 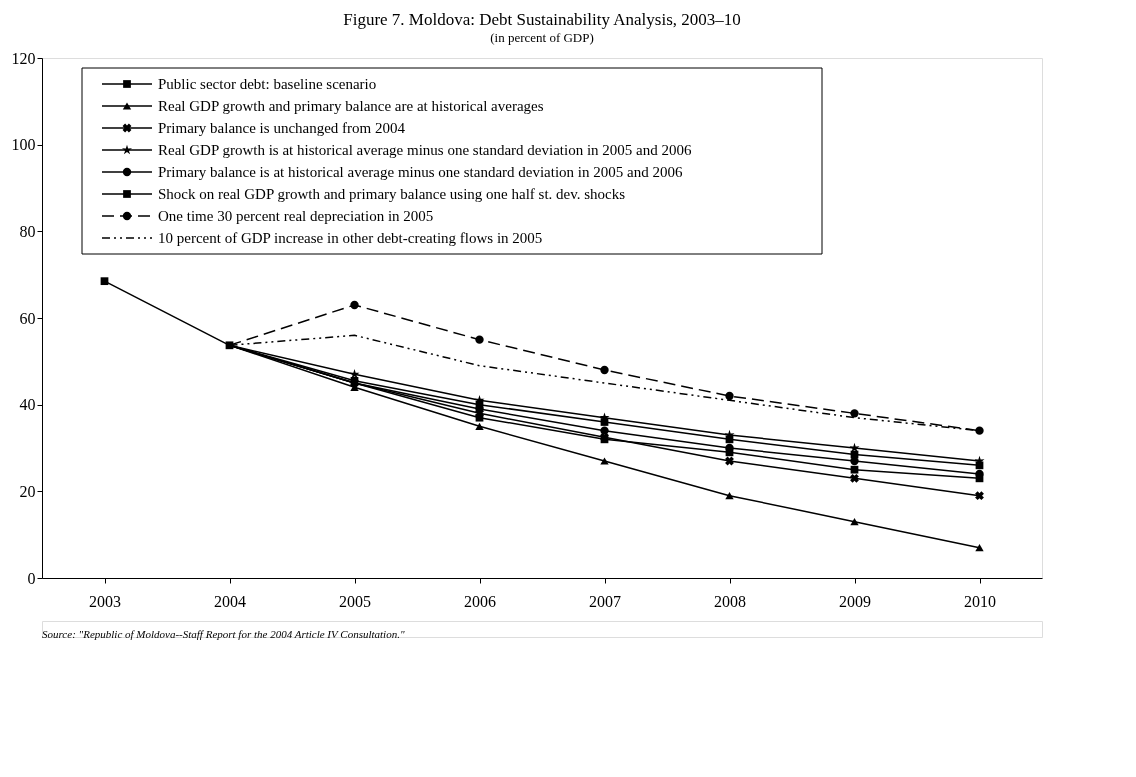 What do you see at coordinates (542, 19) in the screenshot?
I see `chart-title: Figure 7. Moldova: Debt Sustainability Analysis, 2003–10` at bounding box center [542, 19].